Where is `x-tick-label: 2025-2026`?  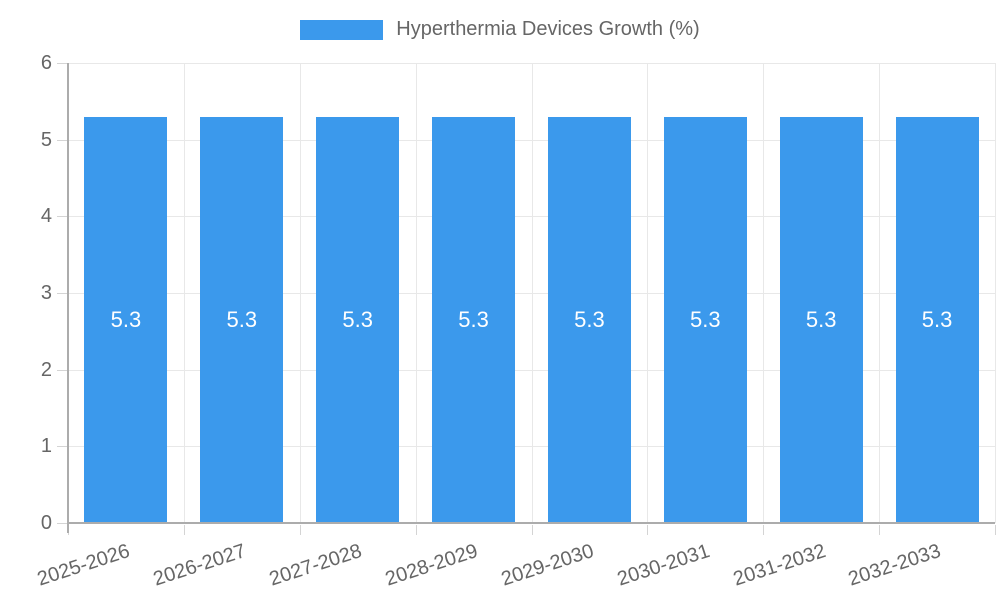 x-tick-label: 2025-2026 is located at coordinates (83, 565).